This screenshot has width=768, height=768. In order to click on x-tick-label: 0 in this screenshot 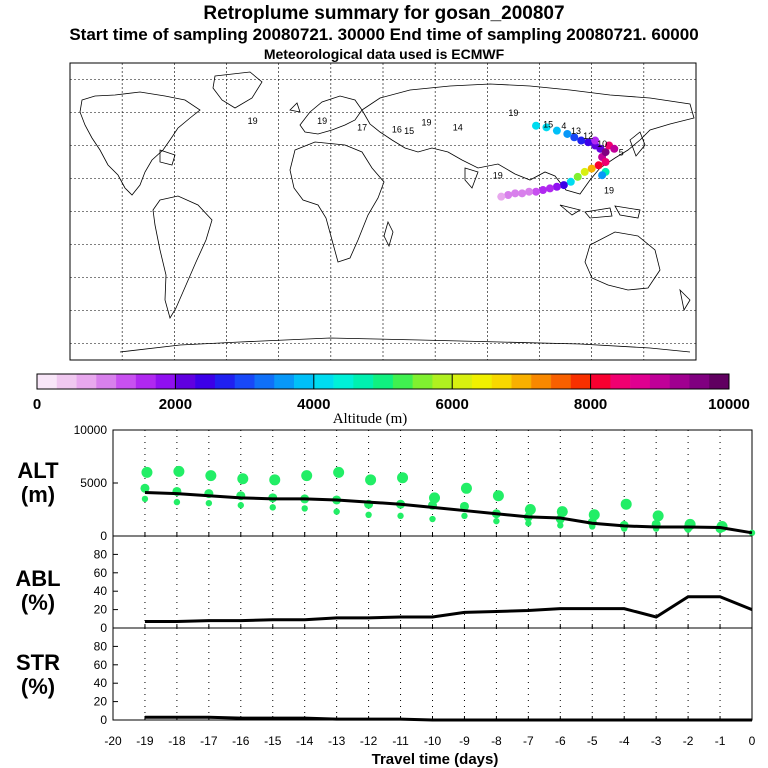, I will do `click(752, 741)`.